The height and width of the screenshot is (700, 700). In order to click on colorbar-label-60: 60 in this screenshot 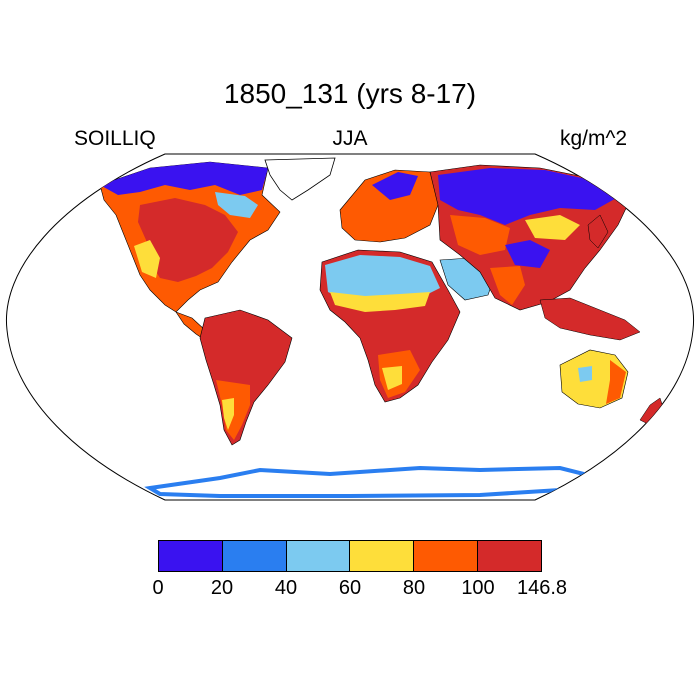, I will do `click(350, 588)`.